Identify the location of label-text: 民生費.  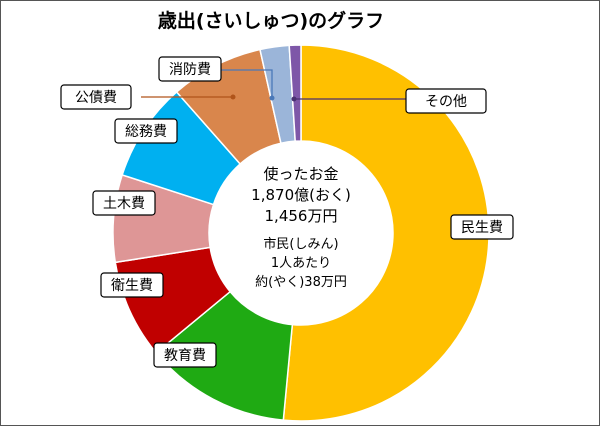
(482, 228).